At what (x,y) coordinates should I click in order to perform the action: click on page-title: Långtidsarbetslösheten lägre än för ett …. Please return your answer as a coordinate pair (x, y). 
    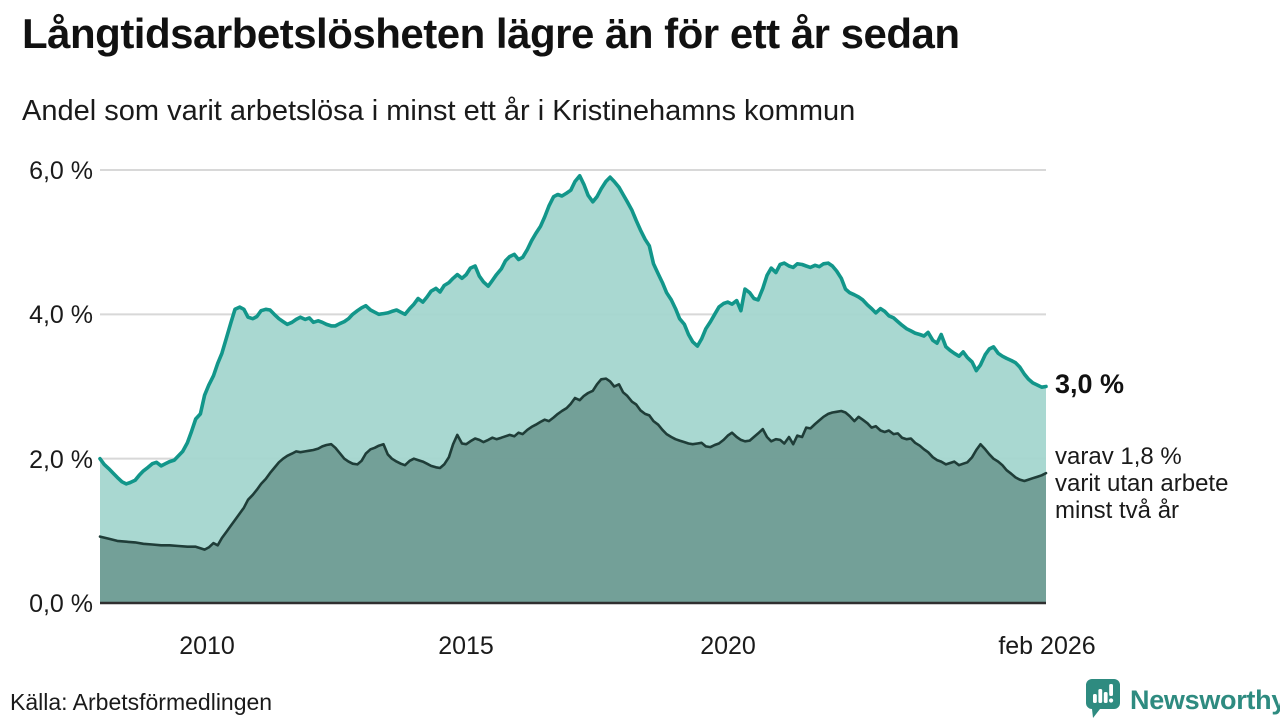
    Looking at the image, I should click on (491, 33).